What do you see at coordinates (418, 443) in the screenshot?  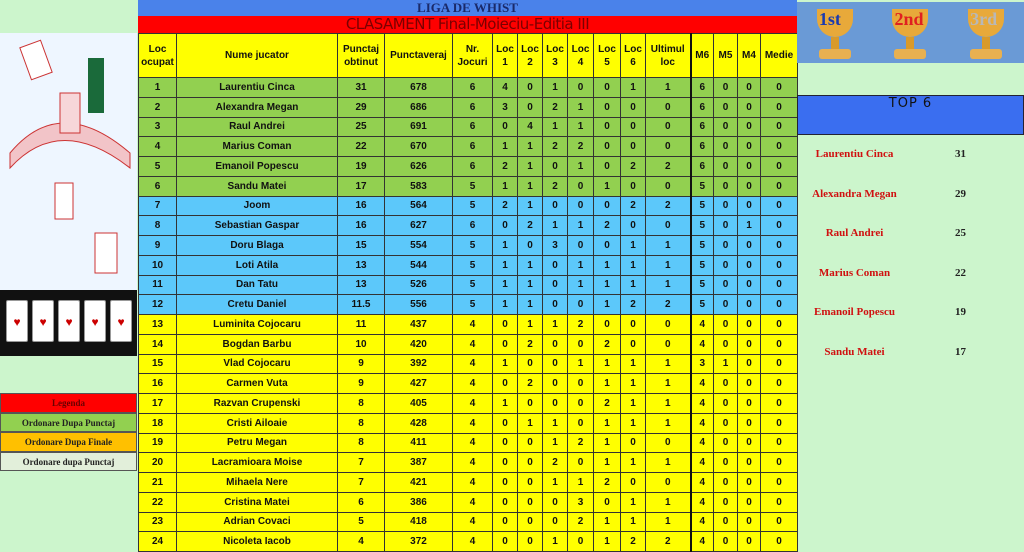 I see `table-cell: 411` at bounding box center [418, 443].